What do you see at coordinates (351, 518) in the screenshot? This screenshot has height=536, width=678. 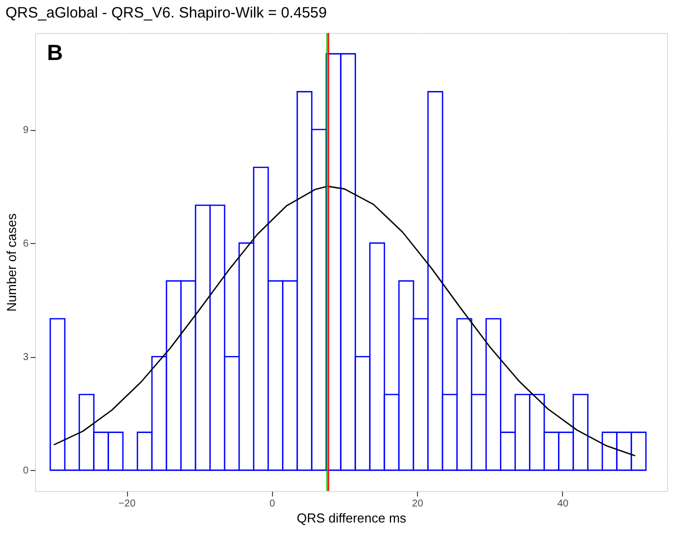 I see `x-axis-title: QRS difference ms` at bounding box center [351, 518].